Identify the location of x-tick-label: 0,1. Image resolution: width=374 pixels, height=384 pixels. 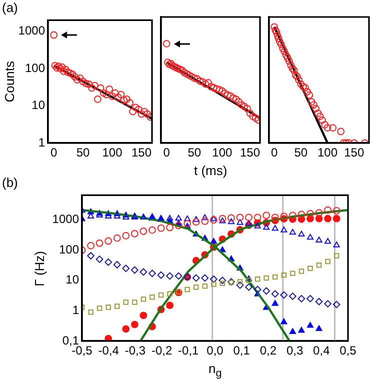
(241, 351).